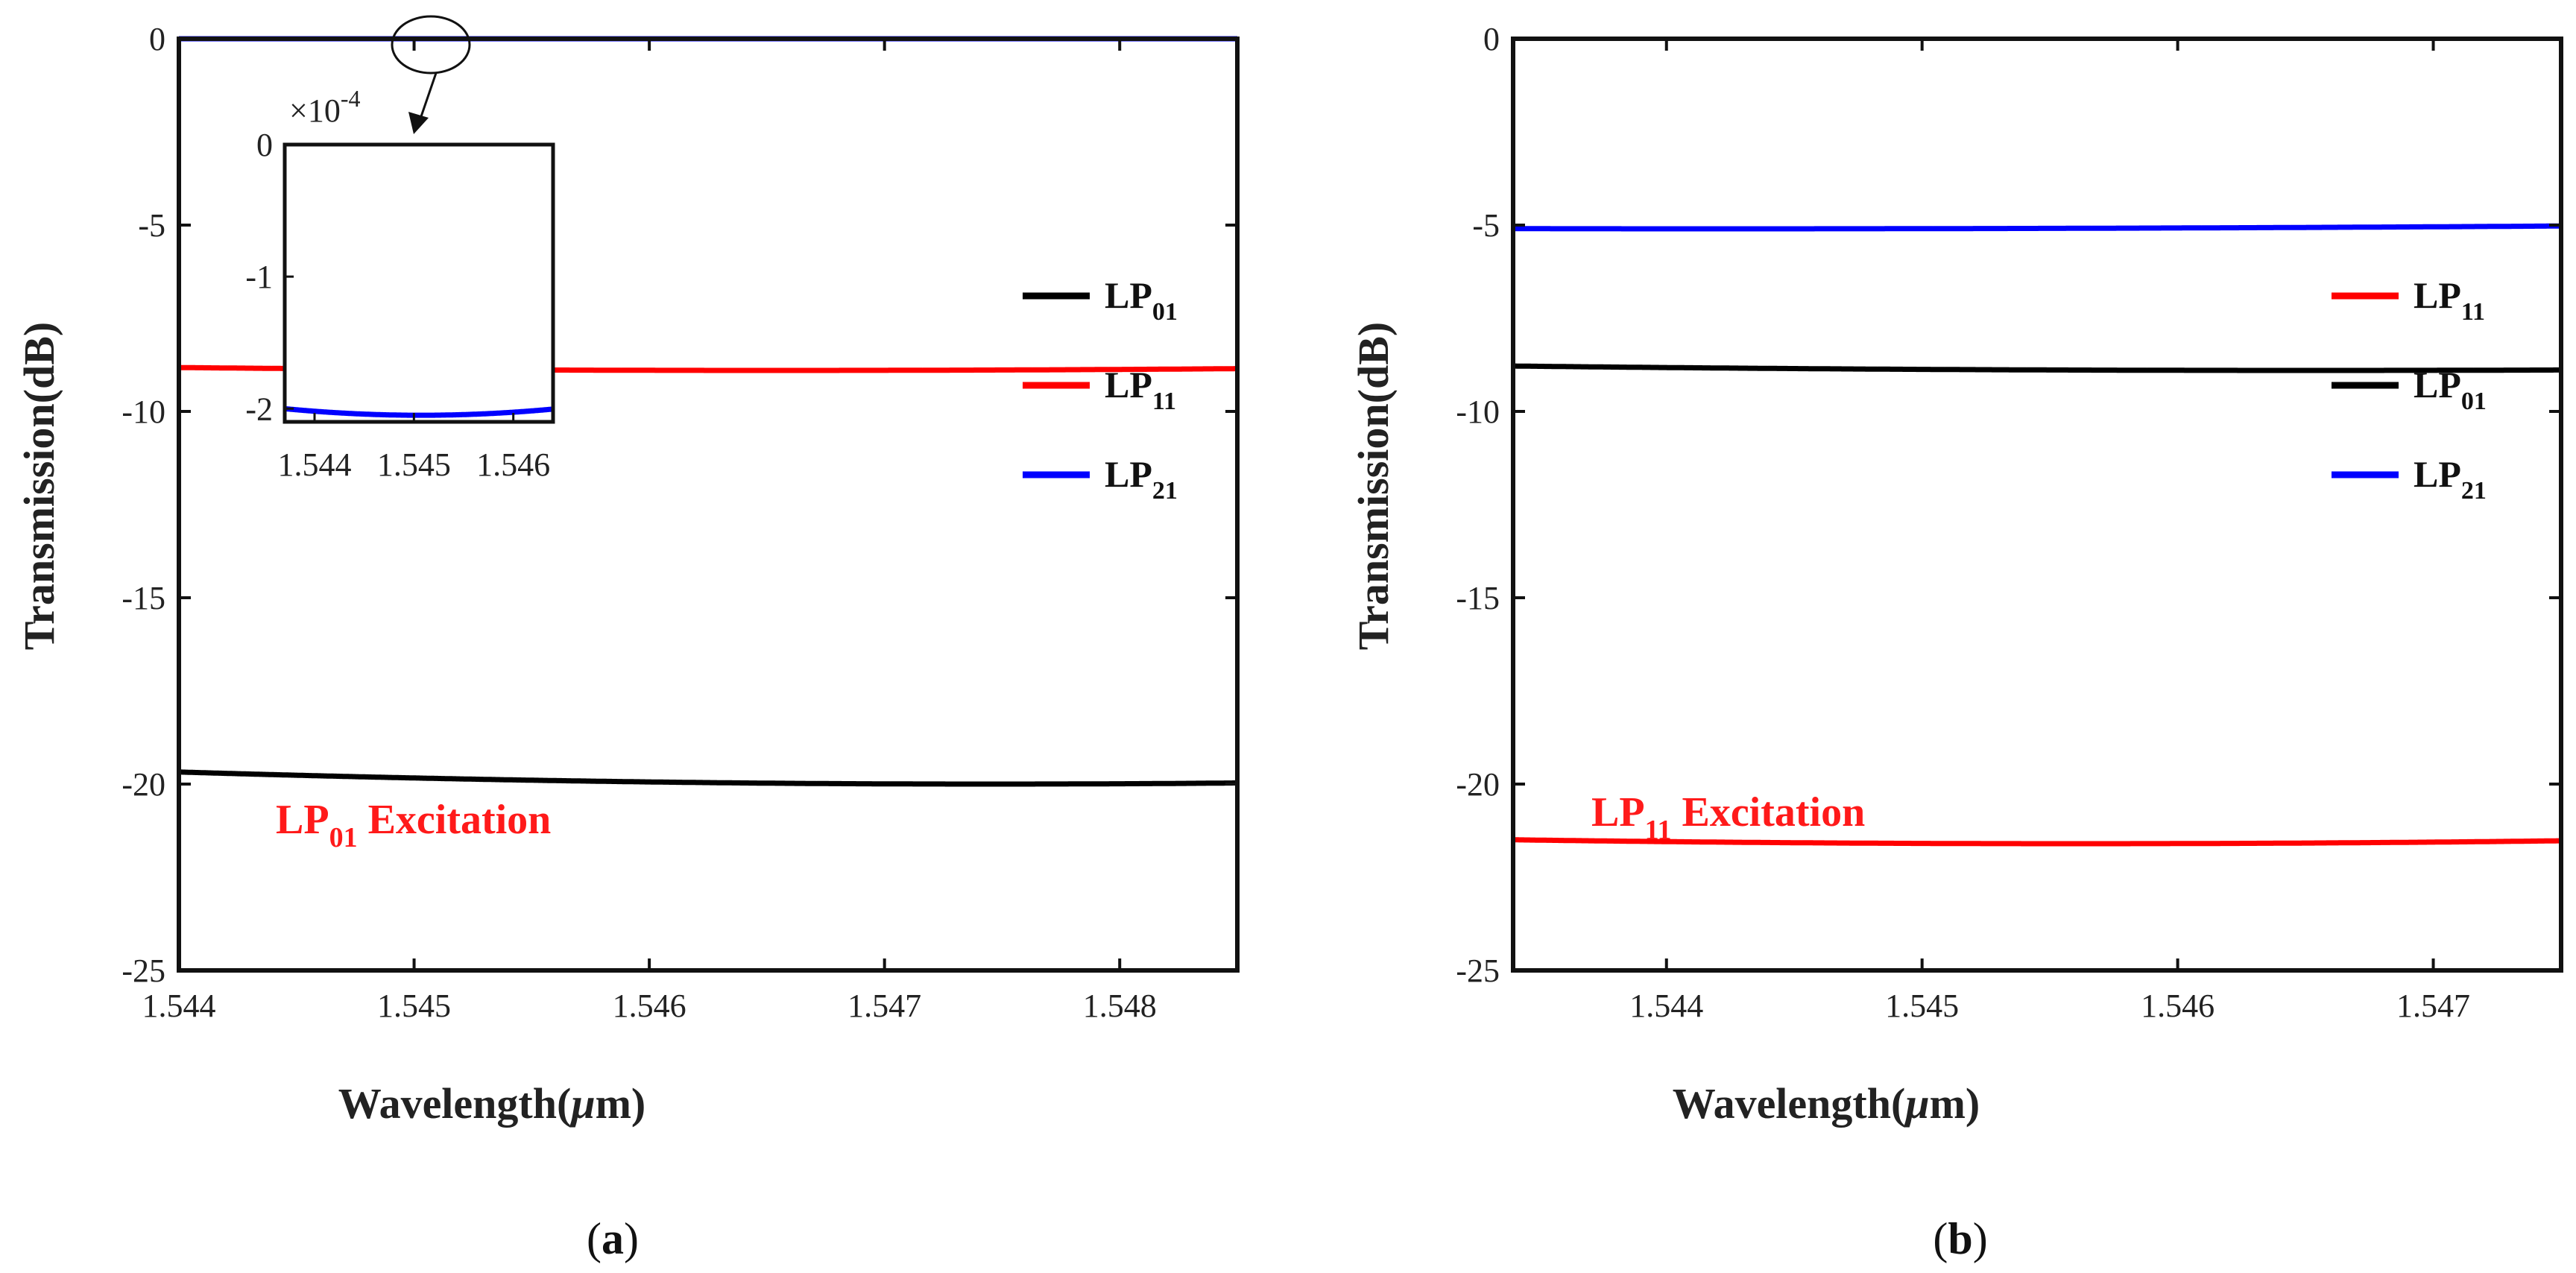  Describe the element at coordinates (418, 123) in the screenshot. I see `zoom-arrow-head` at that location.